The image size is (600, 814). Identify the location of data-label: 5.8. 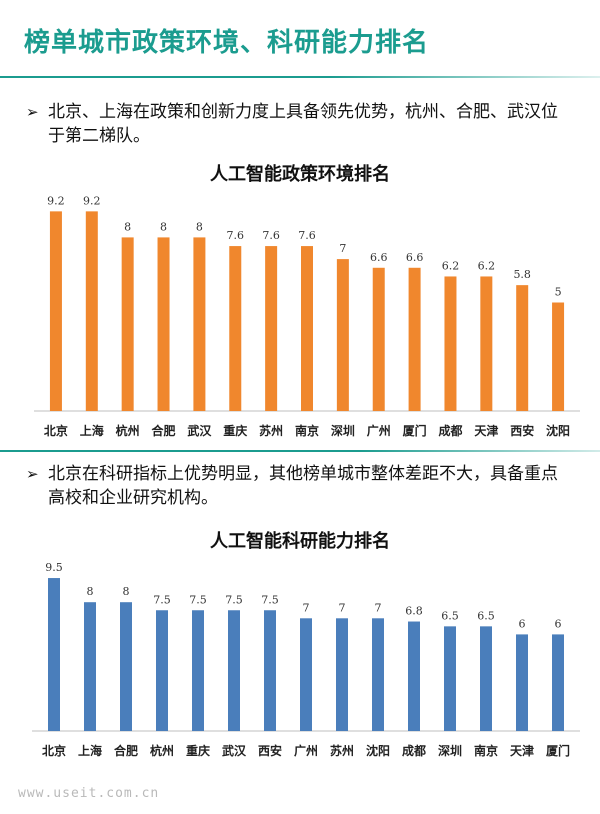
(522, 274).